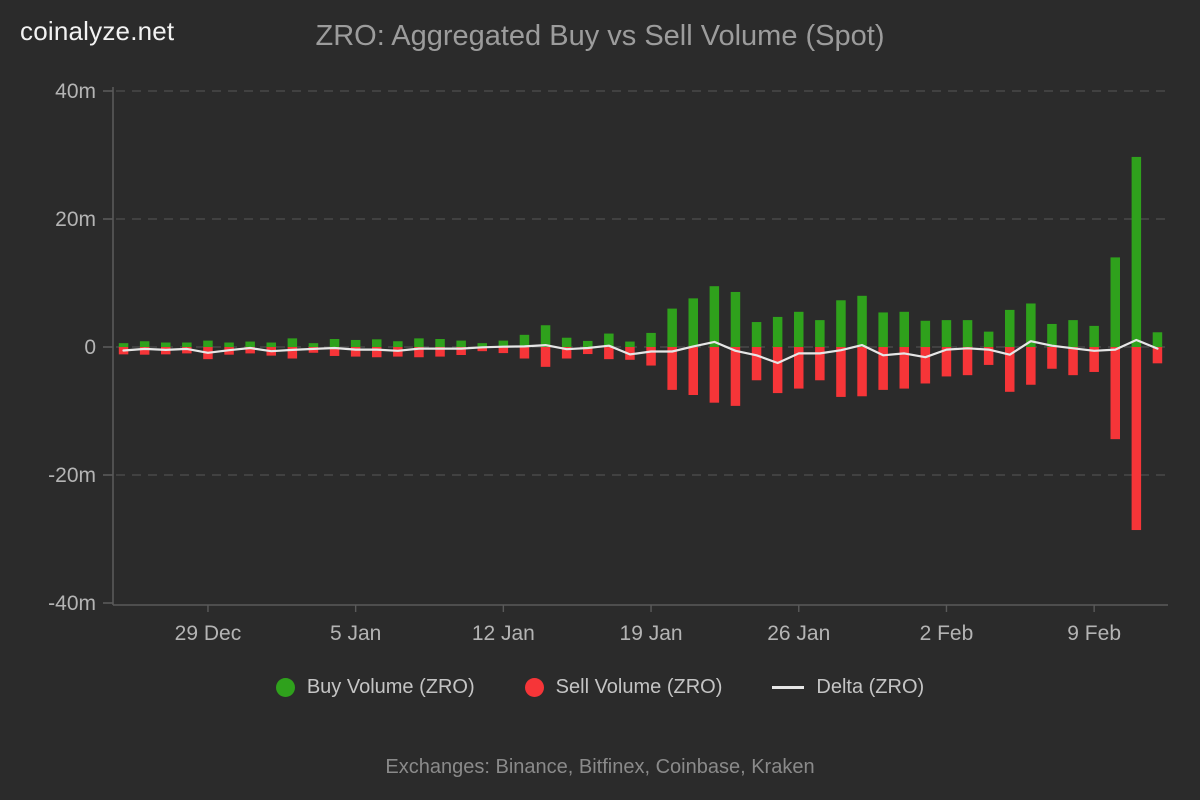  Describe the element at coordinates (208, 633) in the screenshot. I see `x-axis-label: 29 Dec` at that location.